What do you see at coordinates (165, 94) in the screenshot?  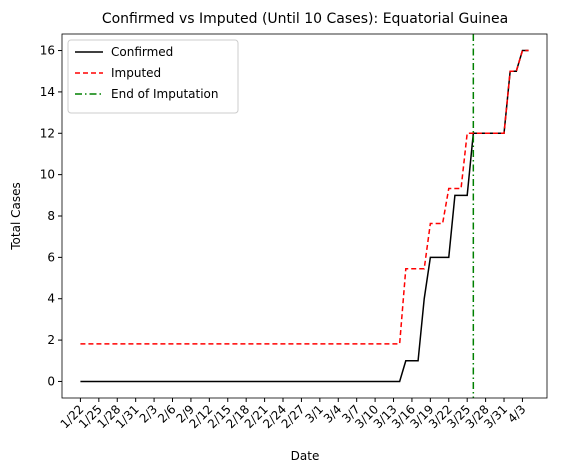 I see `legend-label: End of Imputation` at bounding box center [165, 94].